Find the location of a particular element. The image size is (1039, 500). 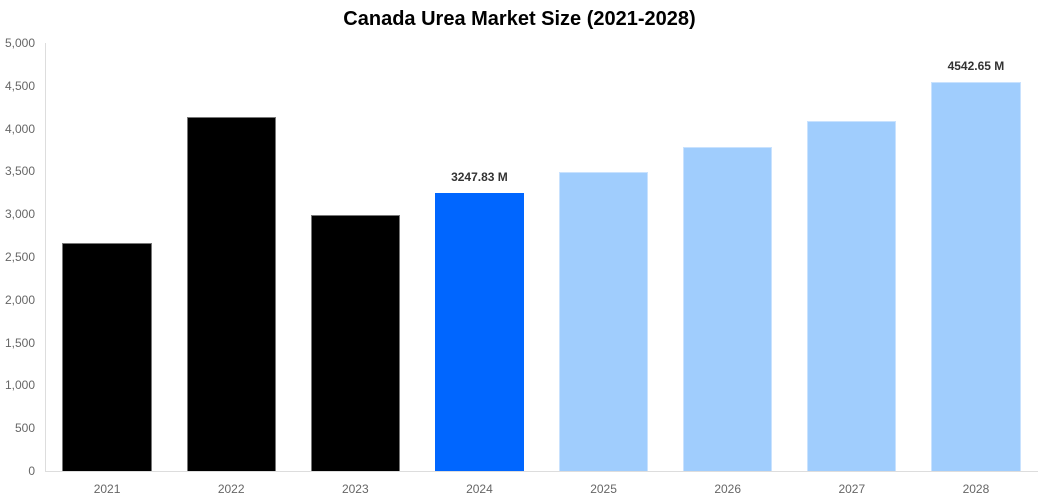

y-tick-label: 1,000 is located at coordinates (19, 385).